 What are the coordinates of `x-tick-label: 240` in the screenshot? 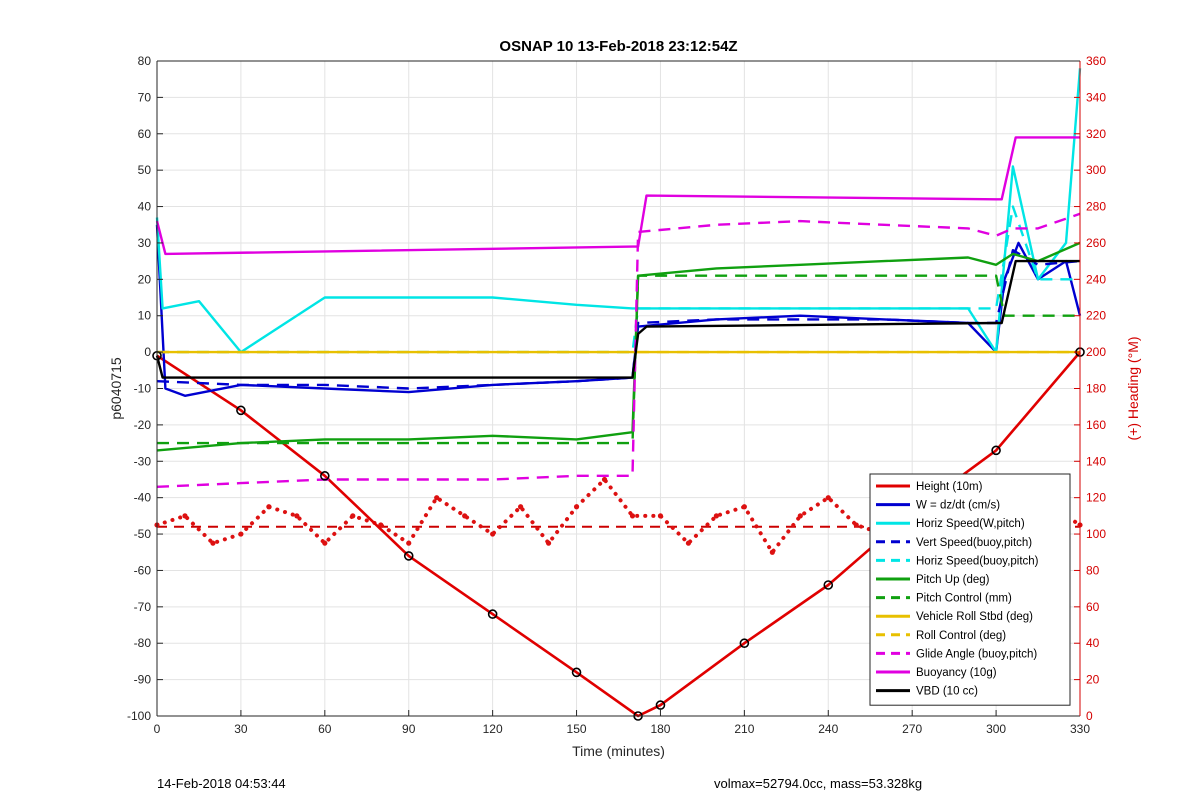 It's located at (828, 729).